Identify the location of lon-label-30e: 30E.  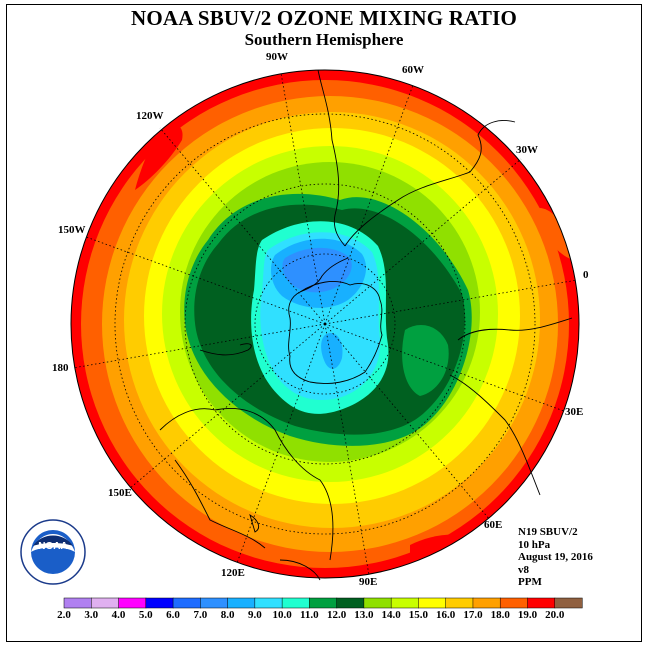
(574, 412).